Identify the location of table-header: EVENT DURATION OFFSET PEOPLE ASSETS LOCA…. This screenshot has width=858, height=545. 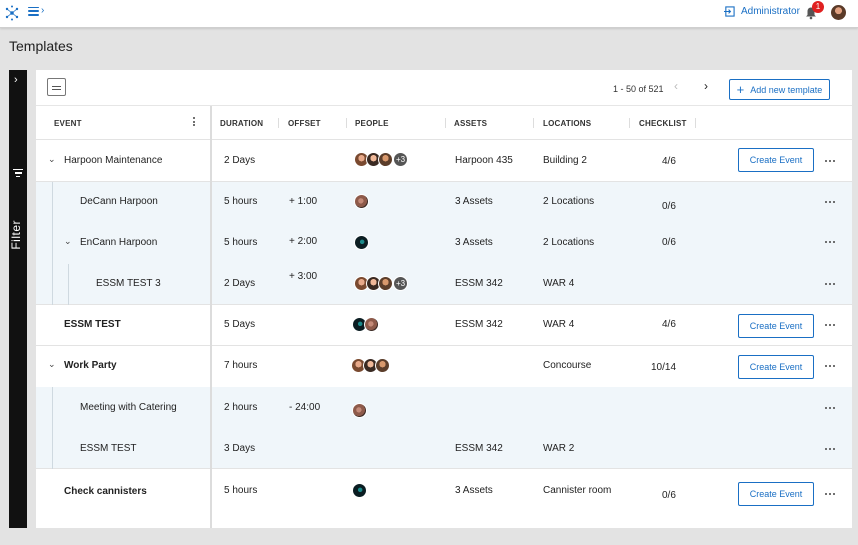
(444, 123).